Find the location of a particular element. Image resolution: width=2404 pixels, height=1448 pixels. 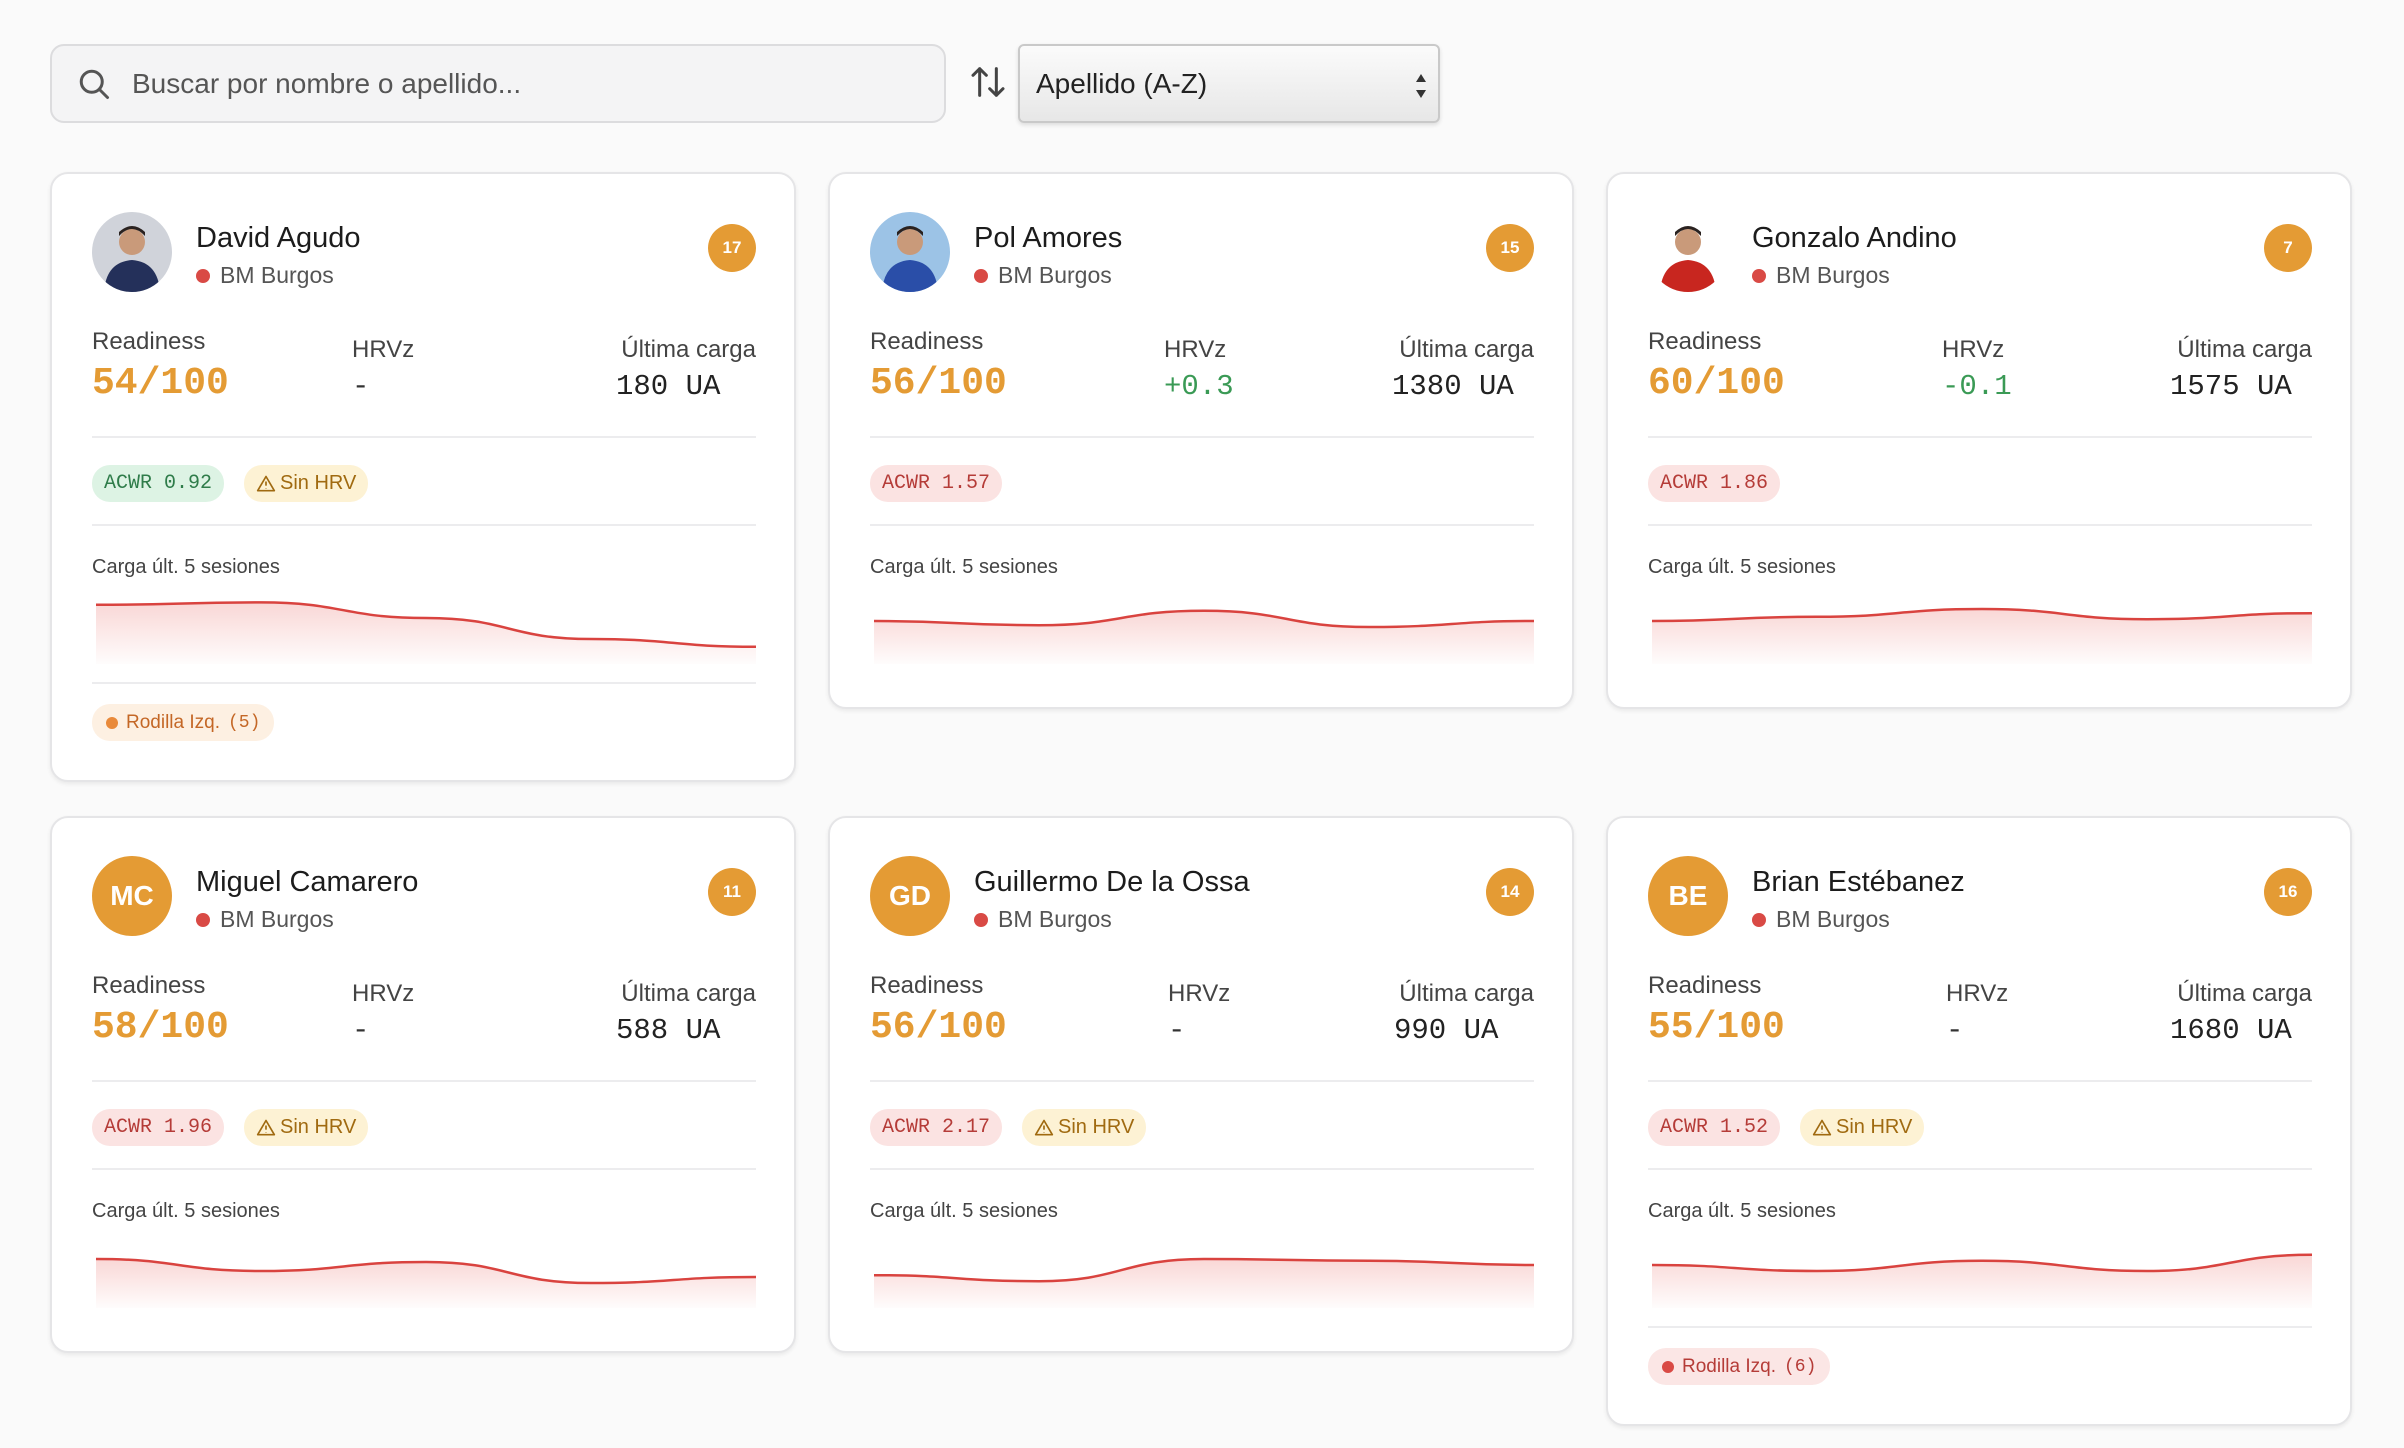

injury-badge: Rodilla Izq. (5) is located at coordinates (183, 722).